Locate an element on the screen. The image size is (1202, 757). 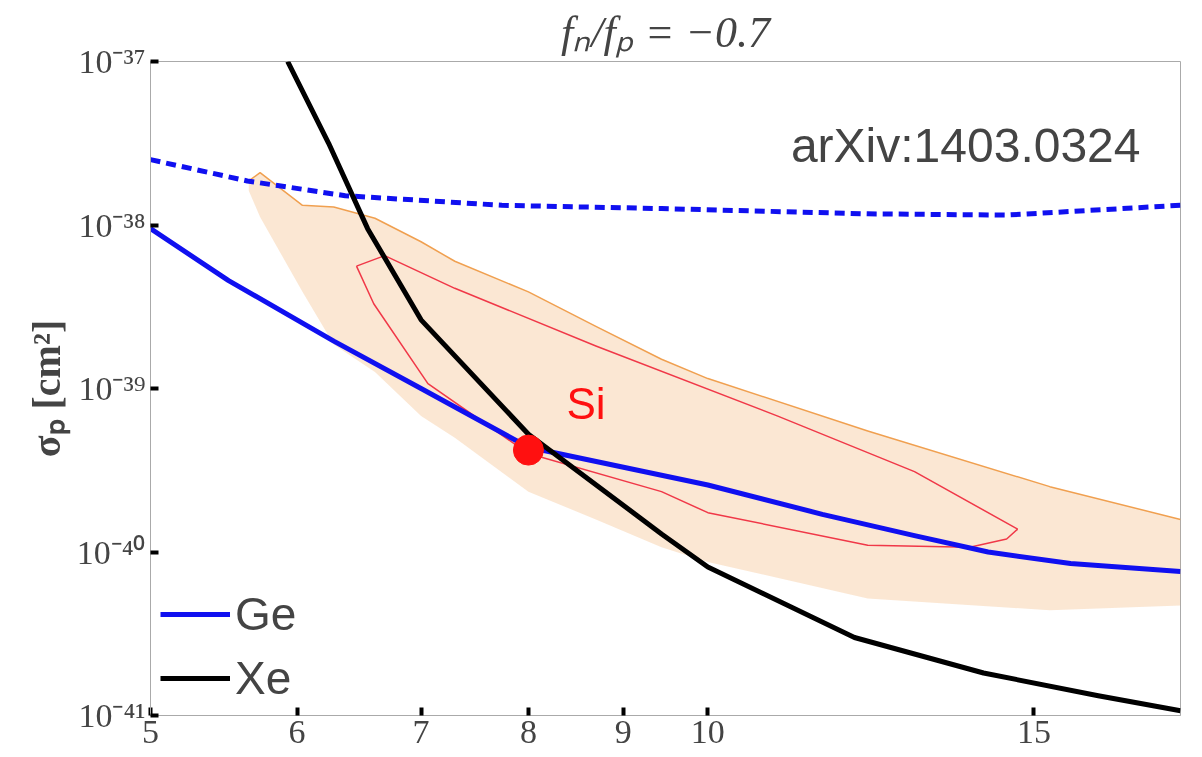
legend-label: Xe is located at coordinates (263, 678).